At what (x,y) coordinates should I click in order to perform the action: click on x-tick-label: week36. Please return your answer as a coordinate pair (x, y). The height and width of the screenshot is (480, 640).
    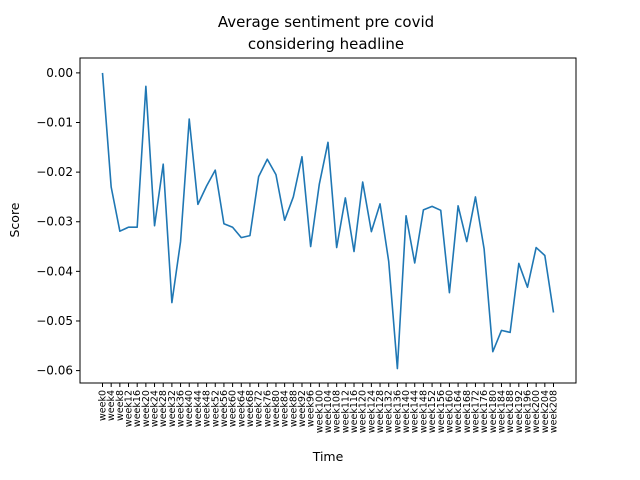
    Looking at the image, I should click on (181, 408).